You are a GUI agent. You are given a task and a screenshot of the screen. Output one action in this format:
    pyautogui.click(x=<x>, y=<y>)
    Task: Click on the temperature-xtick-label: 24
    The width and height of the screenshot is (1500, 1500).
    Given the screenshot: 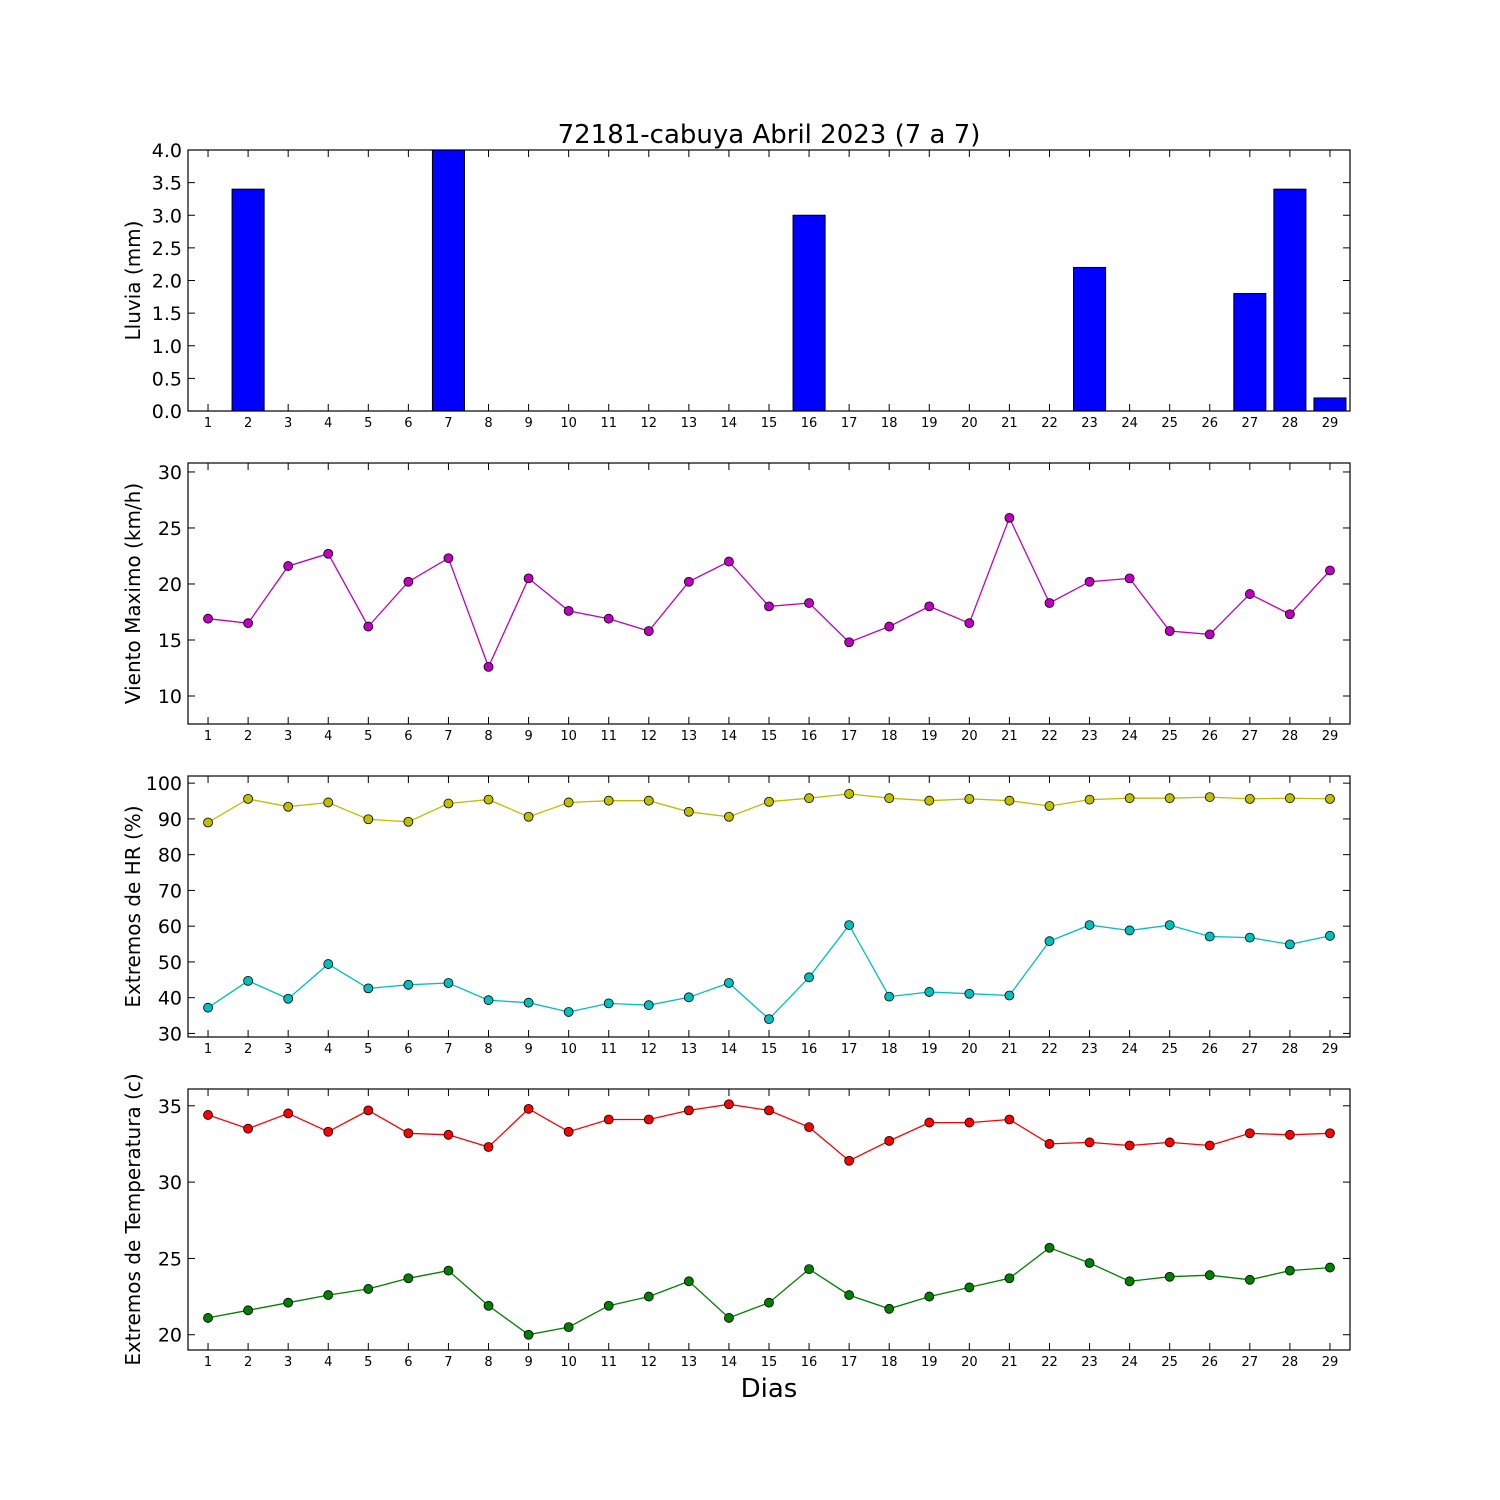 What is the action you would take?
    pyautogui.click(x=1129, y=1362)
    